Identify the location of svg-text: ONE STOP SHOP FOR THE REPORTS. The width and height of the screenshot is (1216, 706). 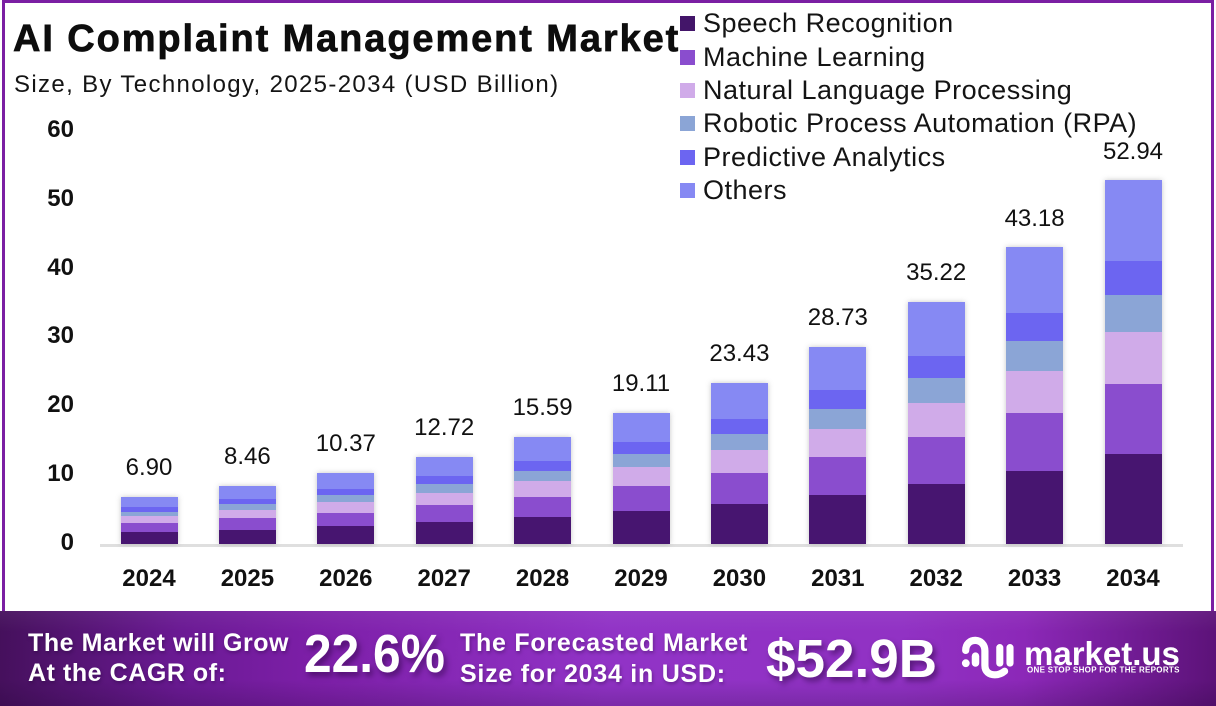
(1103, 670).